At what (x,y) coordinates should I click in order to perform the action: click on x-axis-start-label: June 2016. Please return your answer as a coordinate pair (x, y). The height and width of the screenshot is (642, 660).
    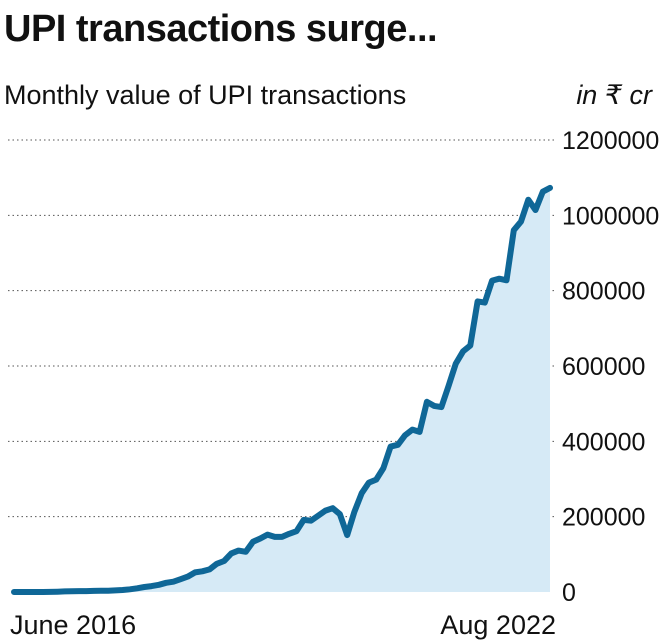
    Looking at the image, I should click on (73, 625).